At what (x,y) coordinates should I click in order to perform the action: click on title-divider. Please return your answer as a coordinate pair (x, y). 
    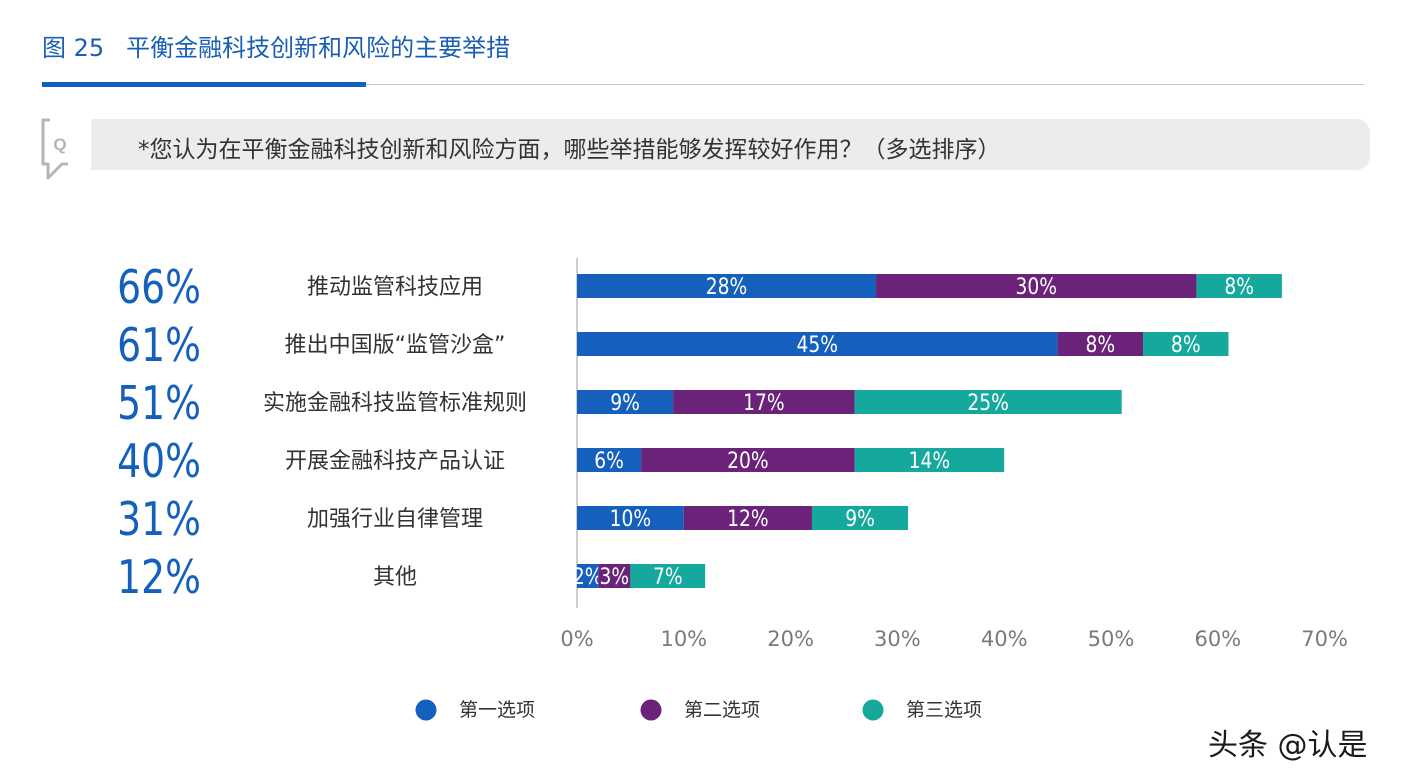
    Looking at the image, I should click on (703, 84).